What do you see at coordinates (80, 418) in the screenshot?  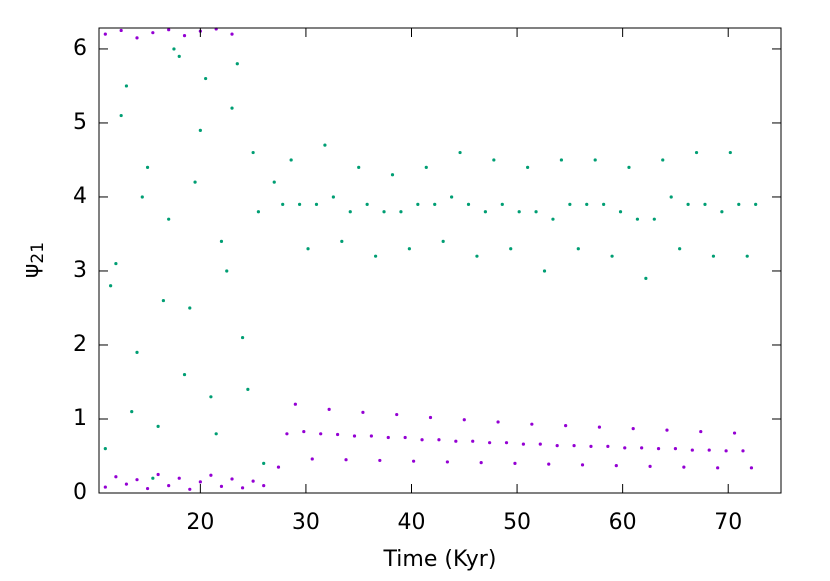 I see `y-tick-label: 1` at bounding box center [80, 418].